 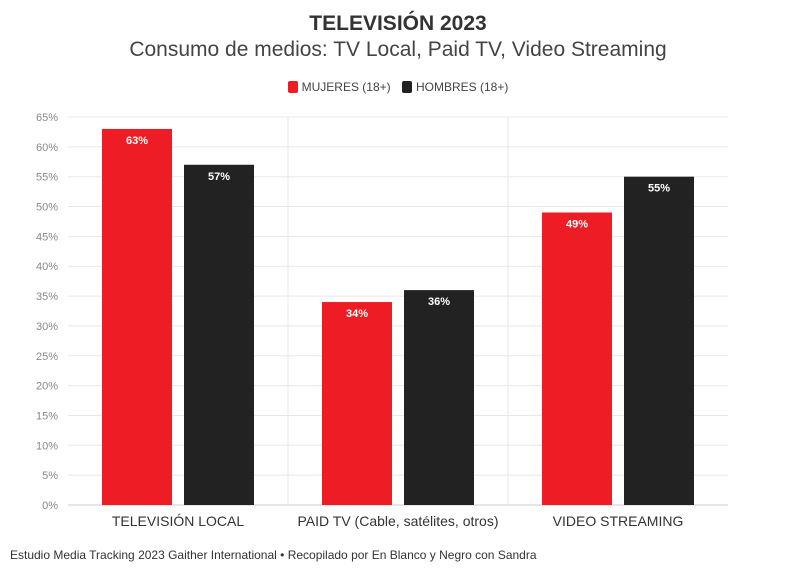 I want to click on chart-title: TELEVISIÓN 2023, so click(x=398, y=23).